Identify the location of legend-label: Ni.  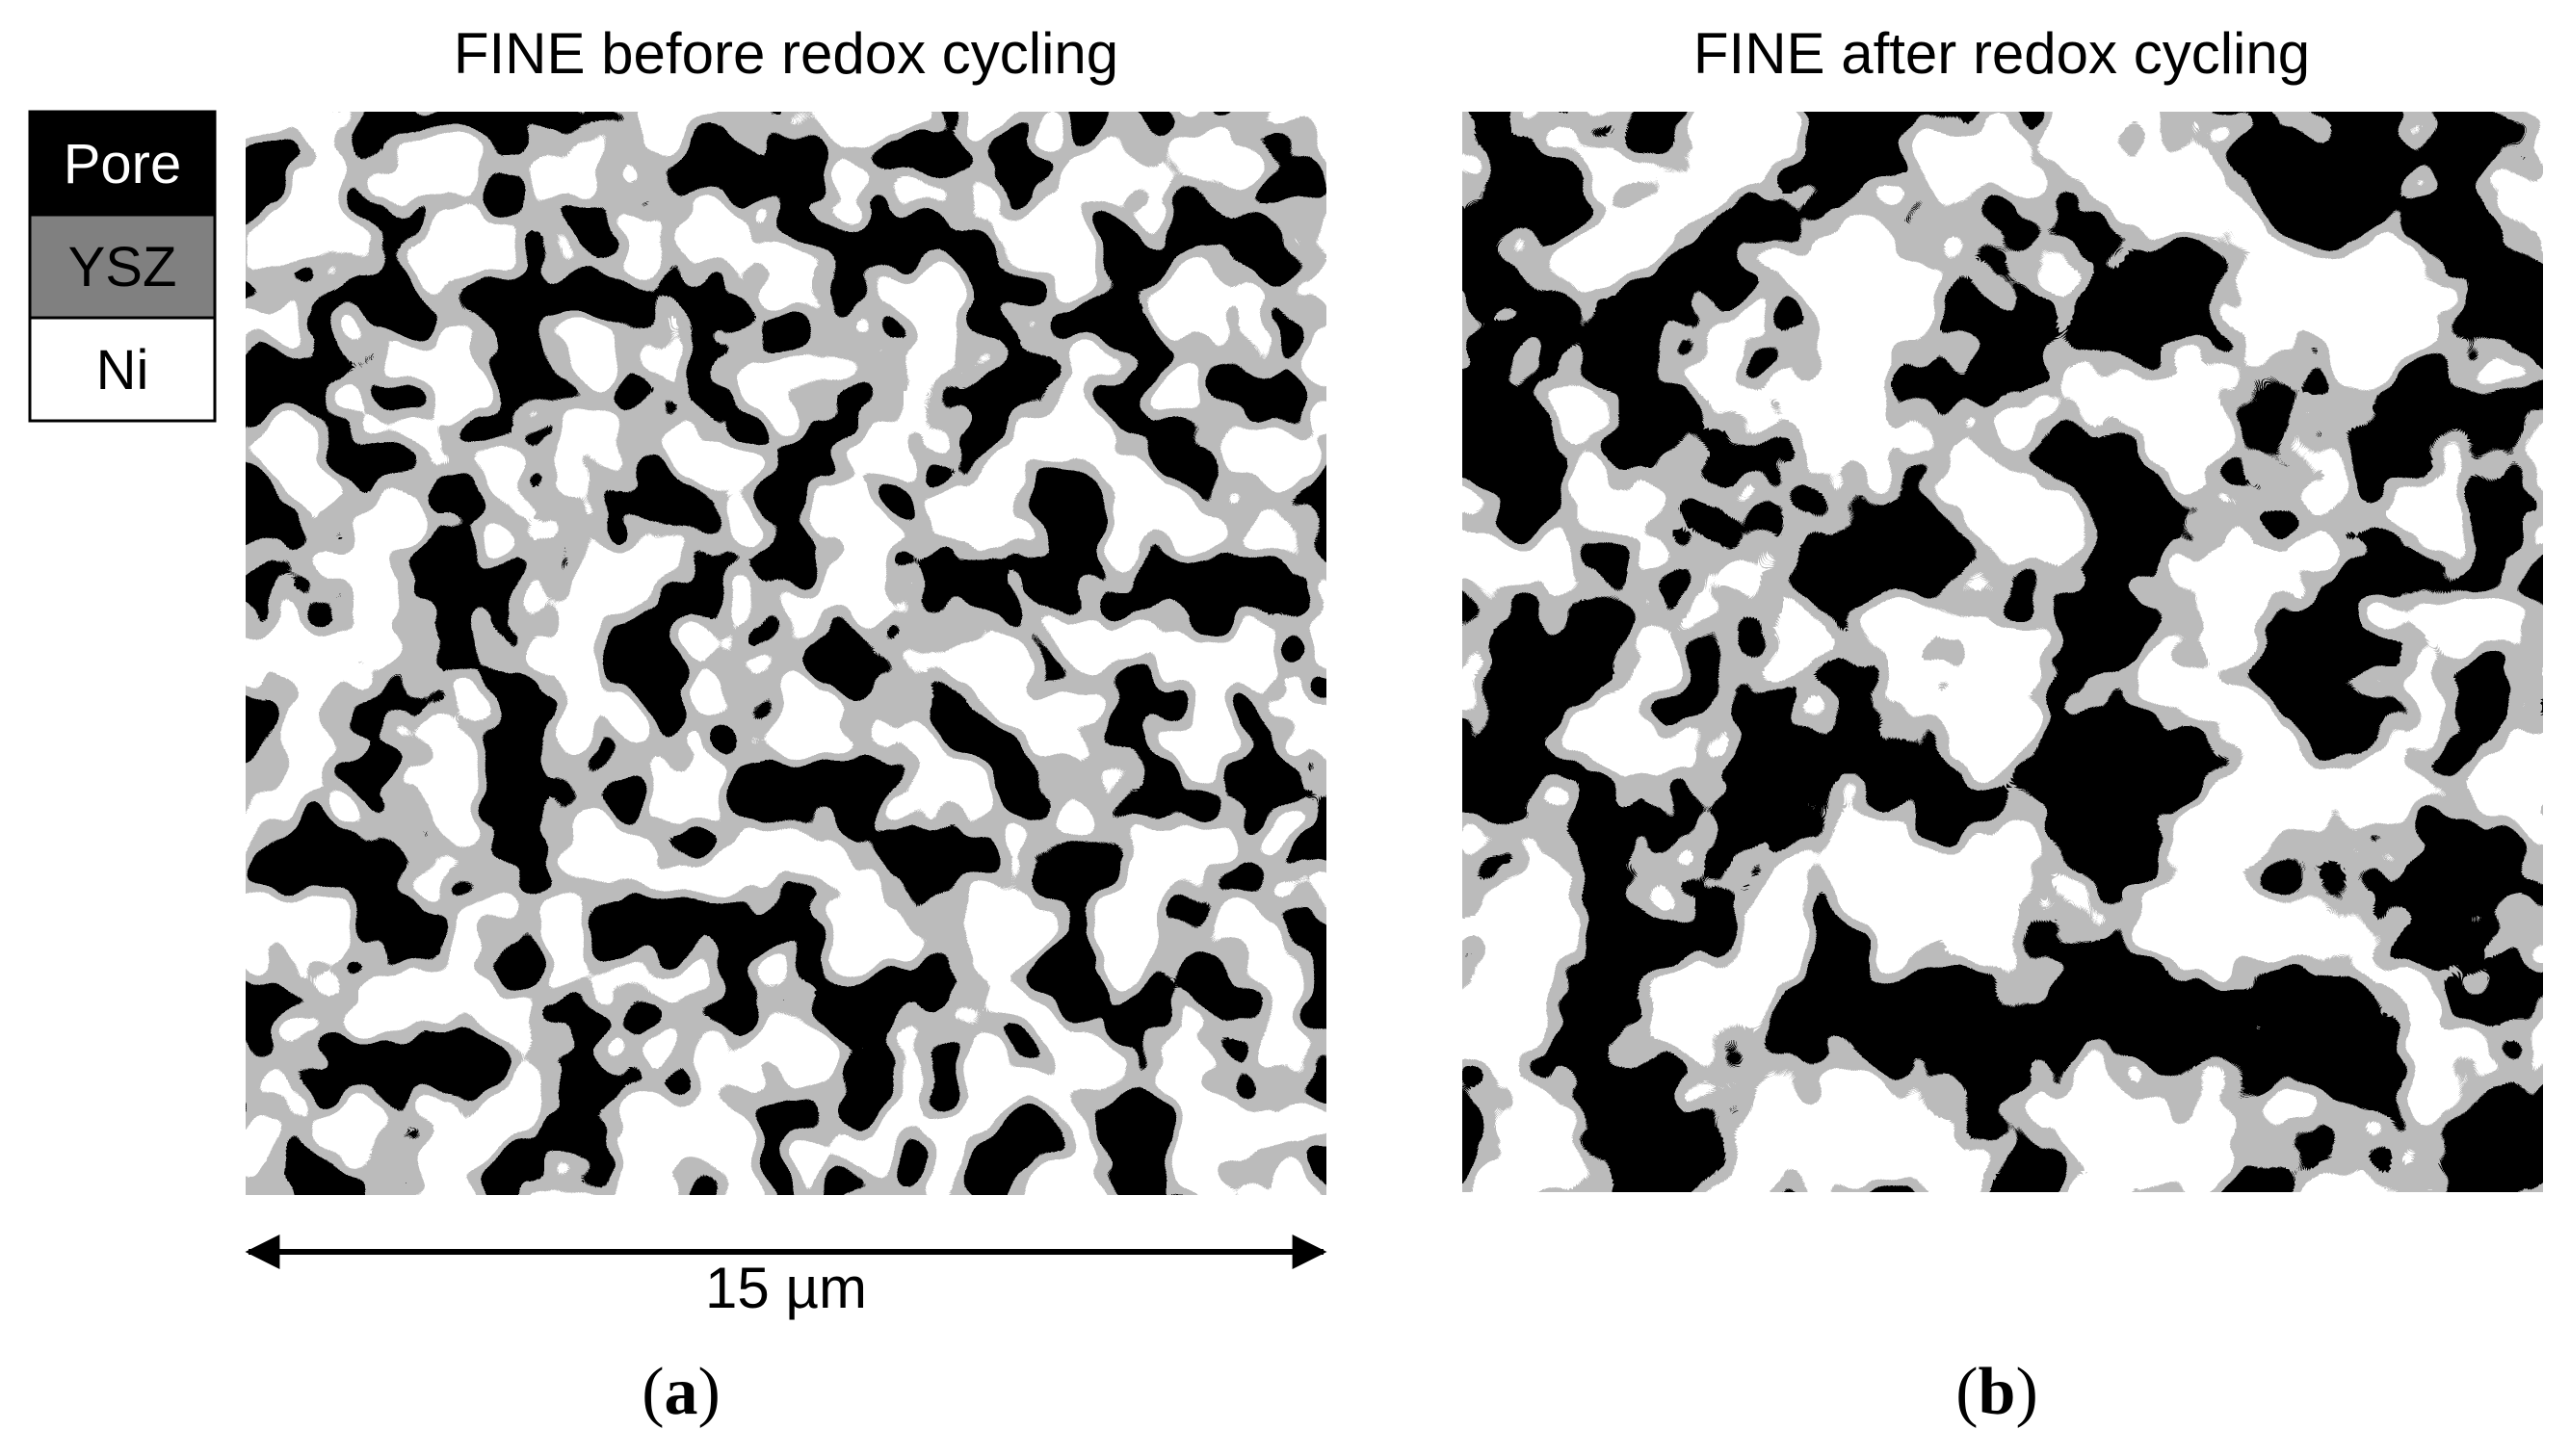
(123, 371).